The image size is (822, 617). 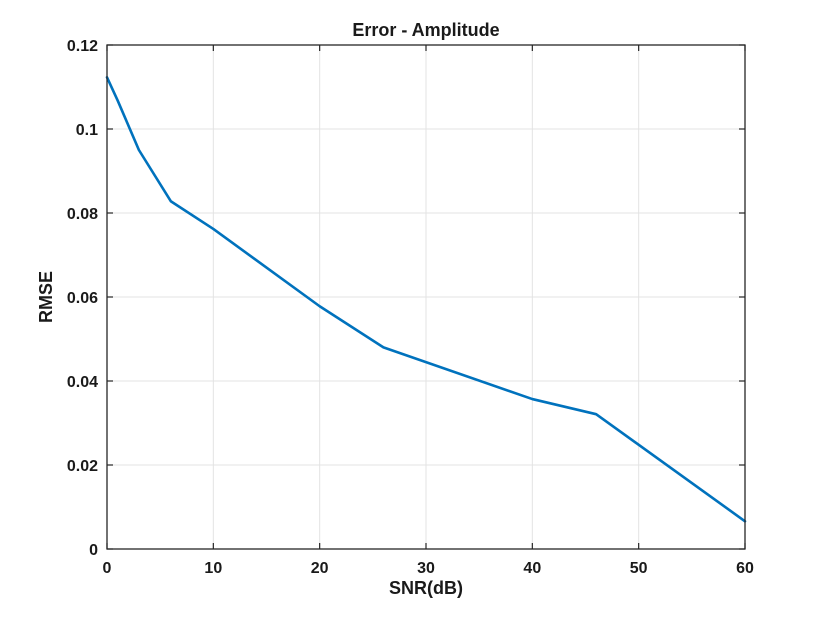 I want to click on x-axis-label: SNR(dB), so click(x=426, y=588).